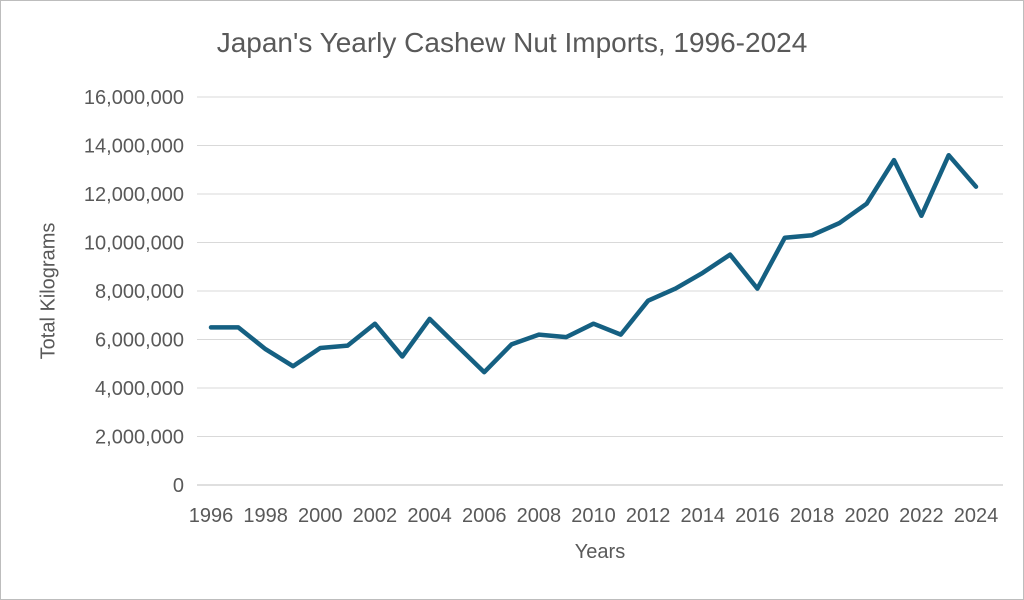  What do you see at coordinates (139, 389) in the screenshot?
I see `y-tick-label: 4,000,000` at bounding box center [139, 389].